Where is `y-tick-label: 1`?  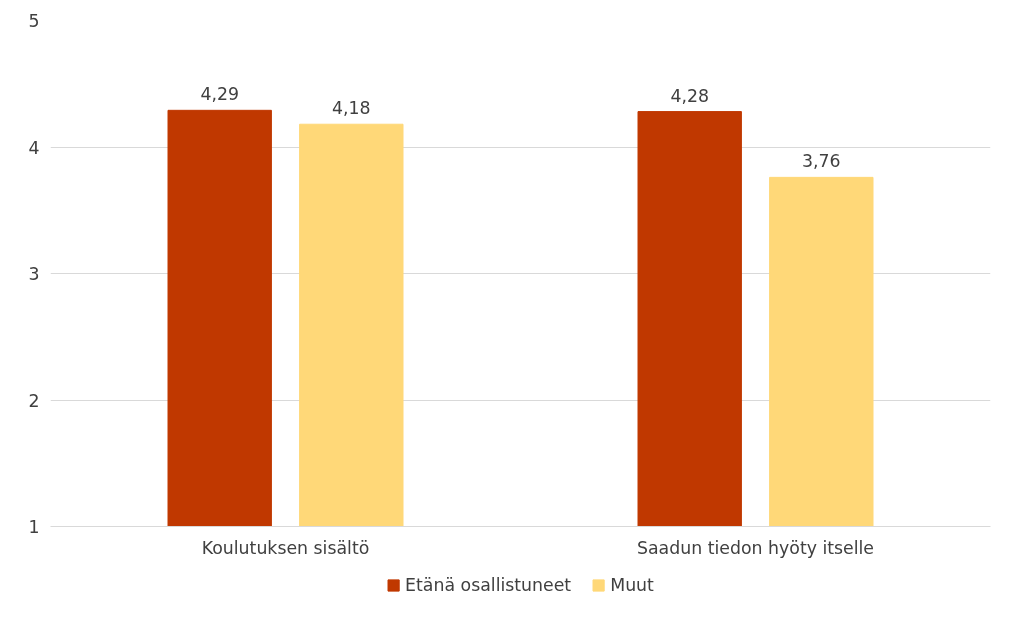 y-tick-label: 1 is located at coordinates (34, 527).